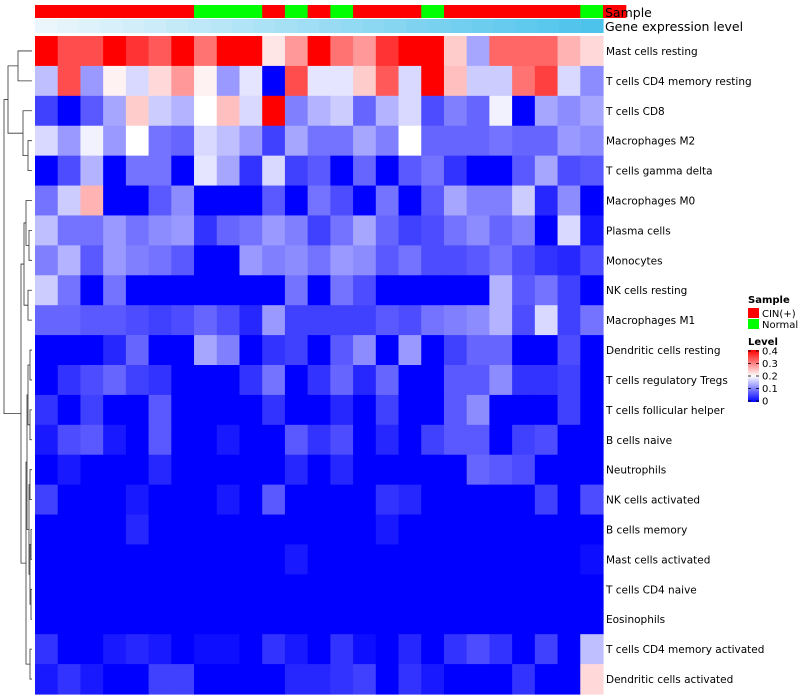 Image resolution: width=800 pixels, height=700 pixels. I want to click on row-label: T cells follicular helper, so click(665, 411).